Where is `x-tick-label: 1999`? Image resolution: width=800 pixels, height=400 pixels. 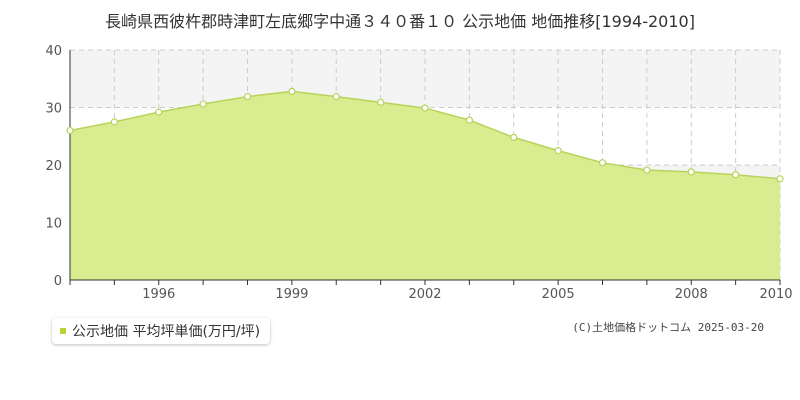 x-tick-label: 1999 is located at coordinates (291, 294).